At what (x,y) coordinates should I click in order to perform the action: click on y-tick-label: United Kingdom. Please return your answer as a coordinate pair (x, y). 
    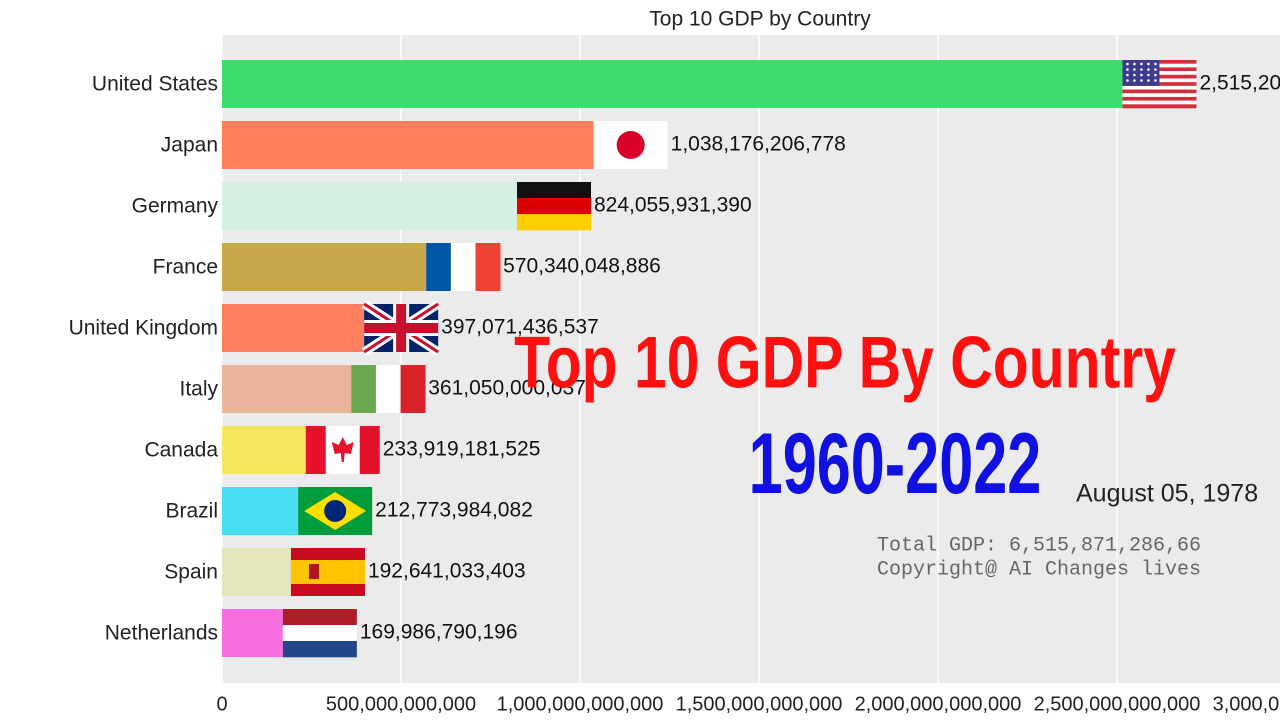
    Looking at the image, I should click on (143, 328).